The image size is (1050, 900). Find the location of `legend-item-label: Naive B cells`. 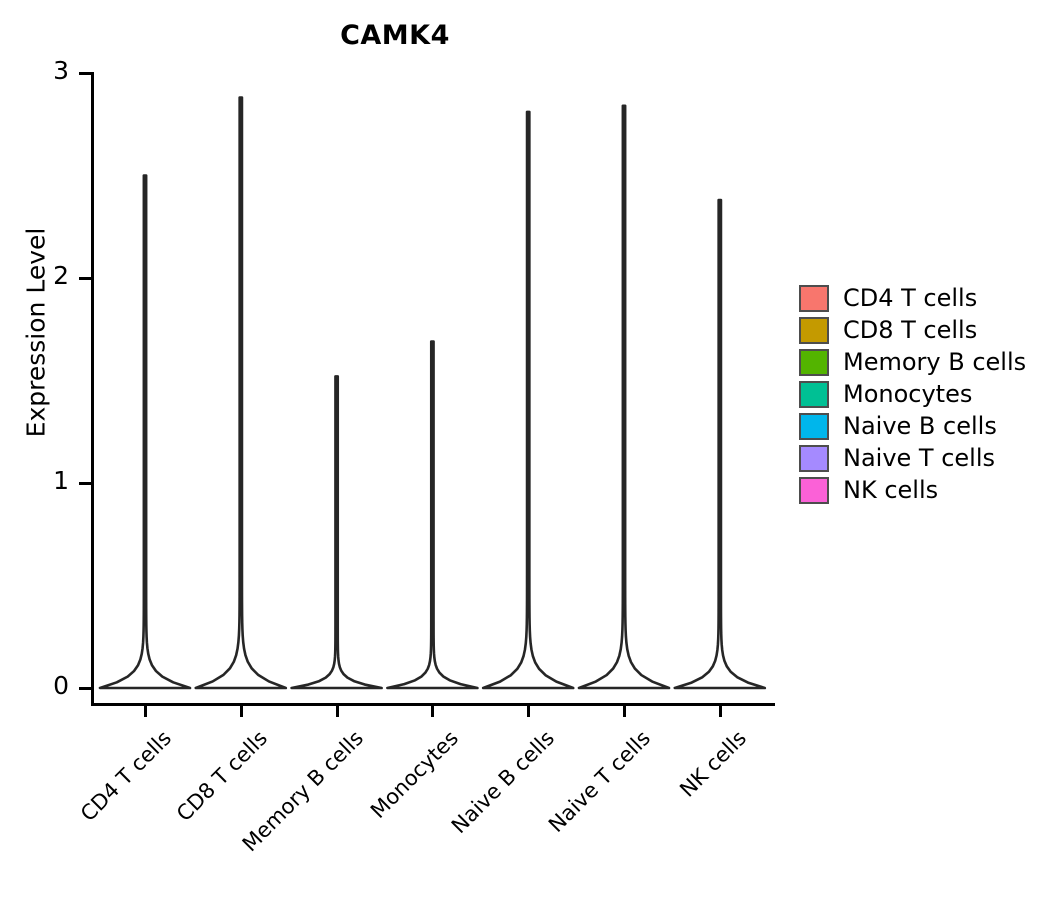

legend-item-label: Naive B cells is located at coordinates (920, 426).